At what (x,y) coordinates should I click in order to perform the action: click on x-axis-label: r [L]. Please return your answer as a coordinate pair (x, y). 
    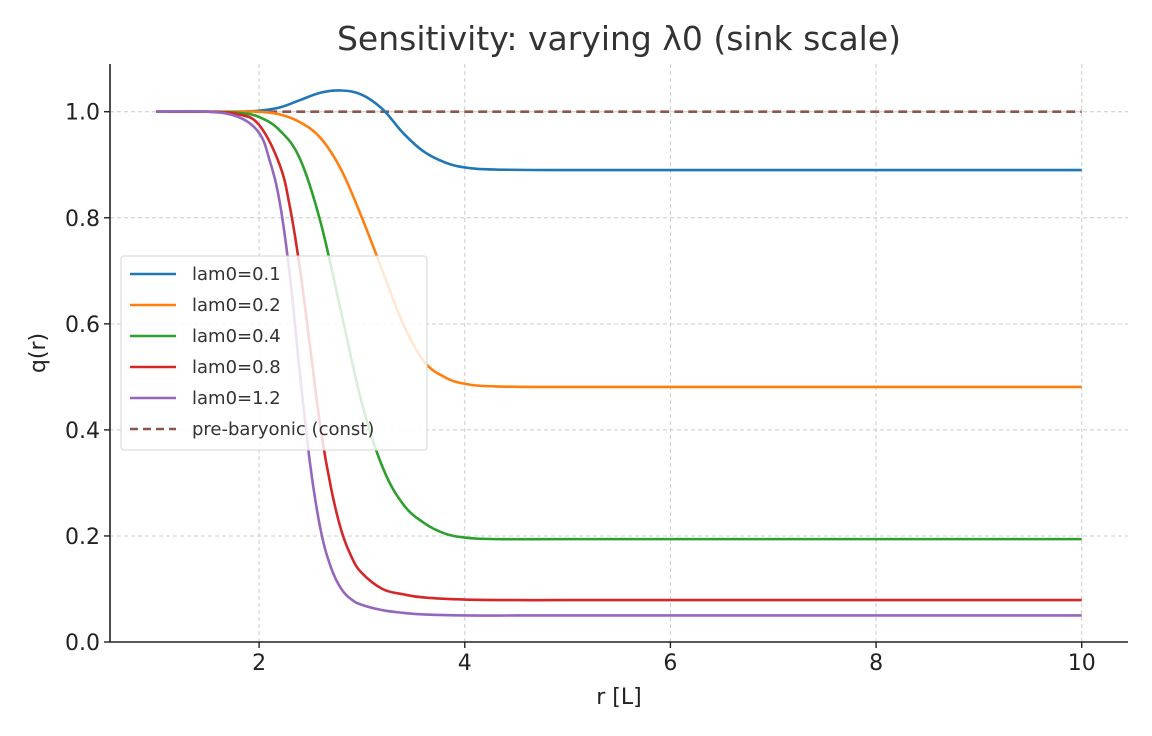
    Looking at the image, I should click on (618, 697).